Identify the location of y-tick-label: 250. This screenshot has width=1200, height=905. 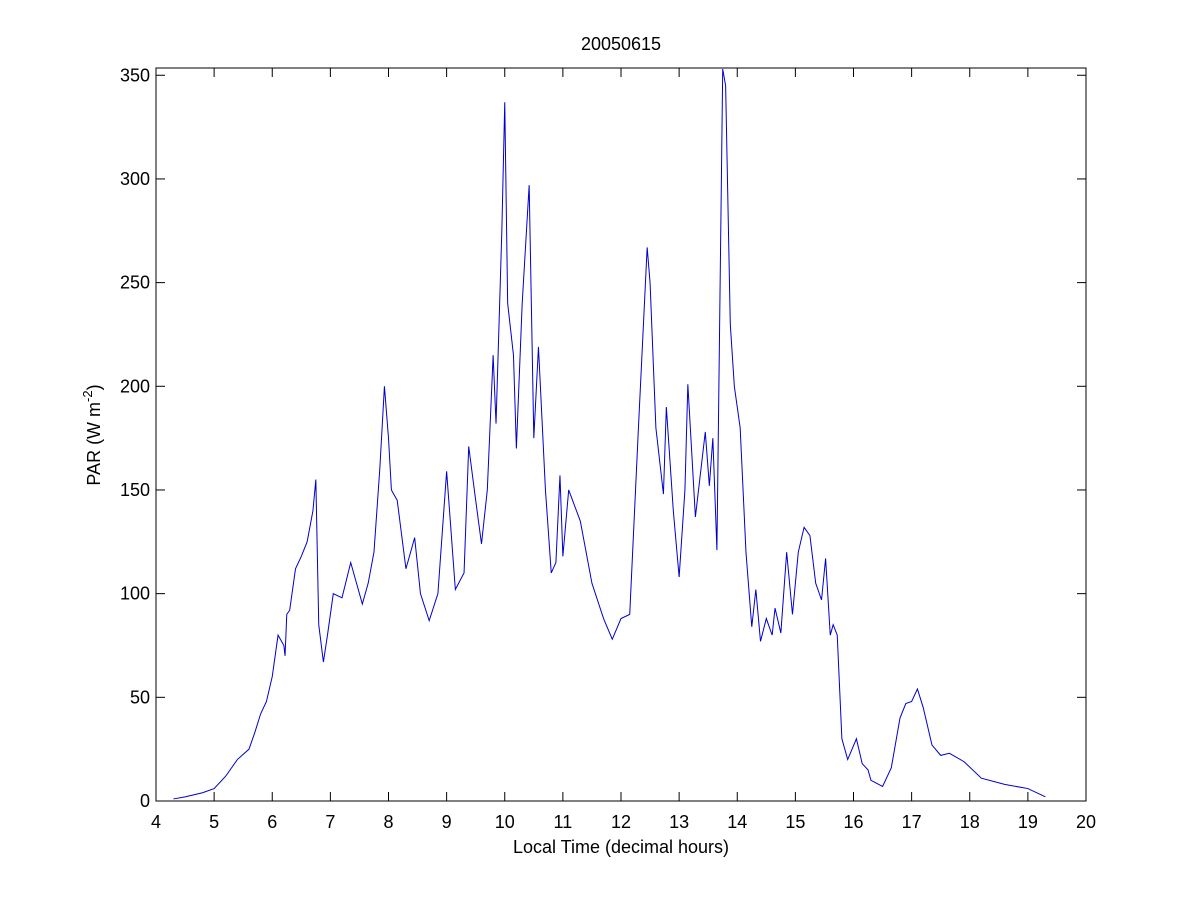
(135, 283).